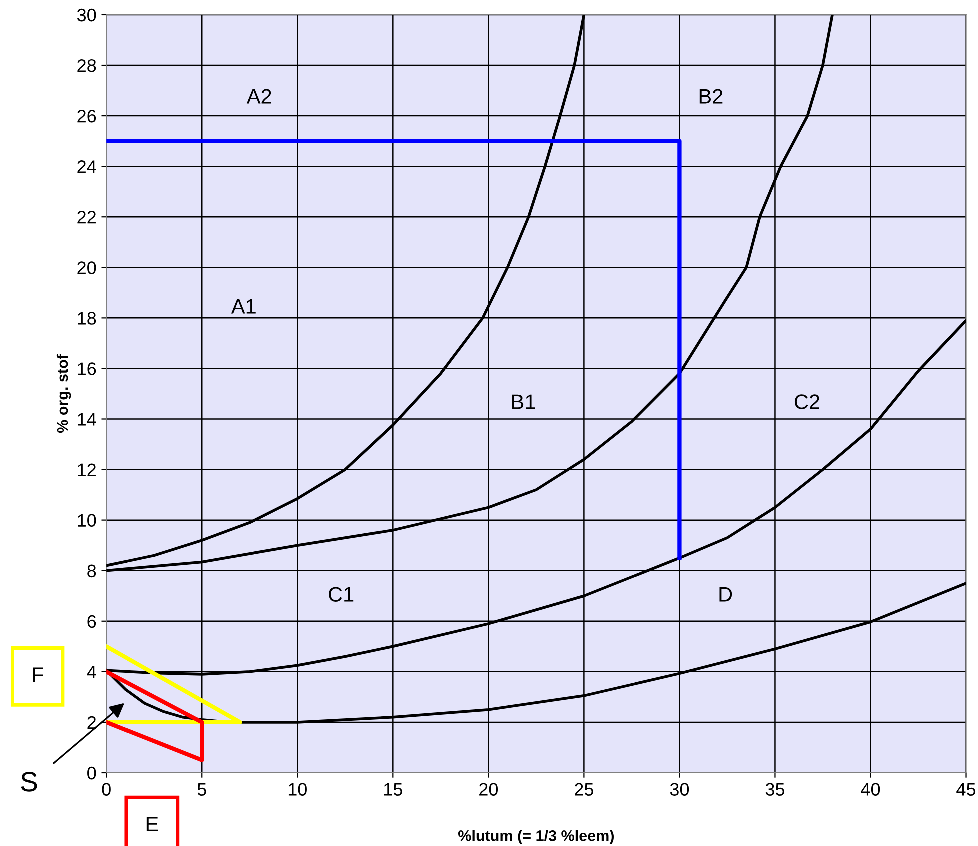  What do you see at coordinates (87, 419) in the screenshot?
I see `y-tick-label: 14` at bounding box center [87, 419].